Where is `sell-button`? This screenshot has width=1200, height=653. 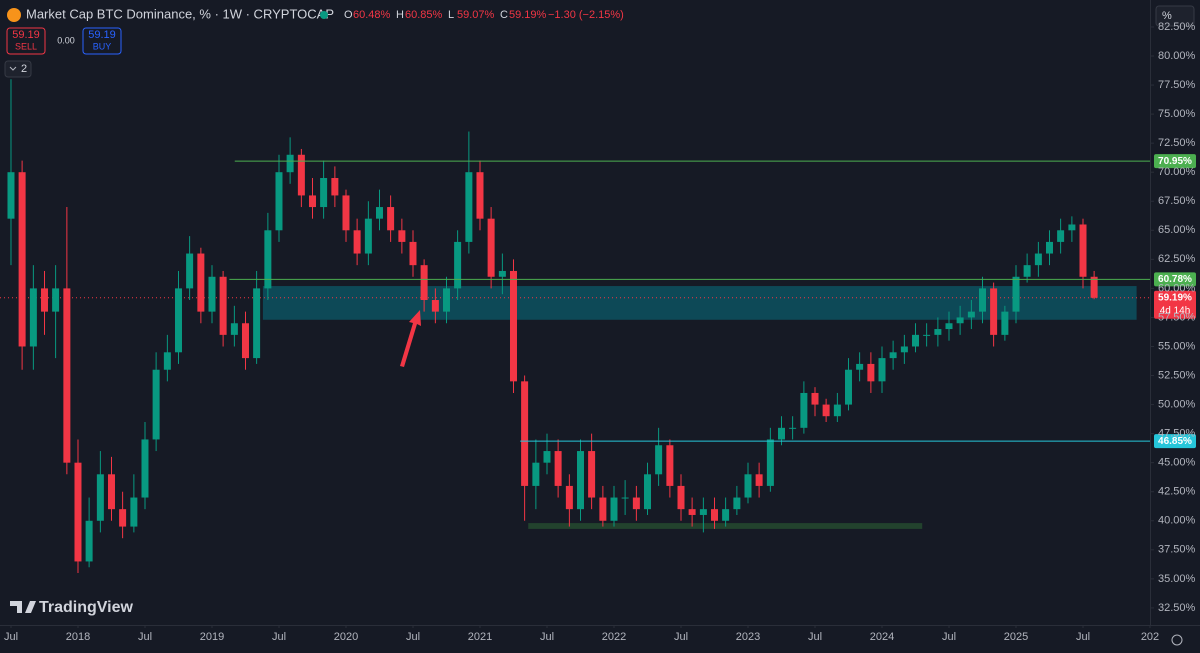 sell-button is located at coordinates (26, 41).